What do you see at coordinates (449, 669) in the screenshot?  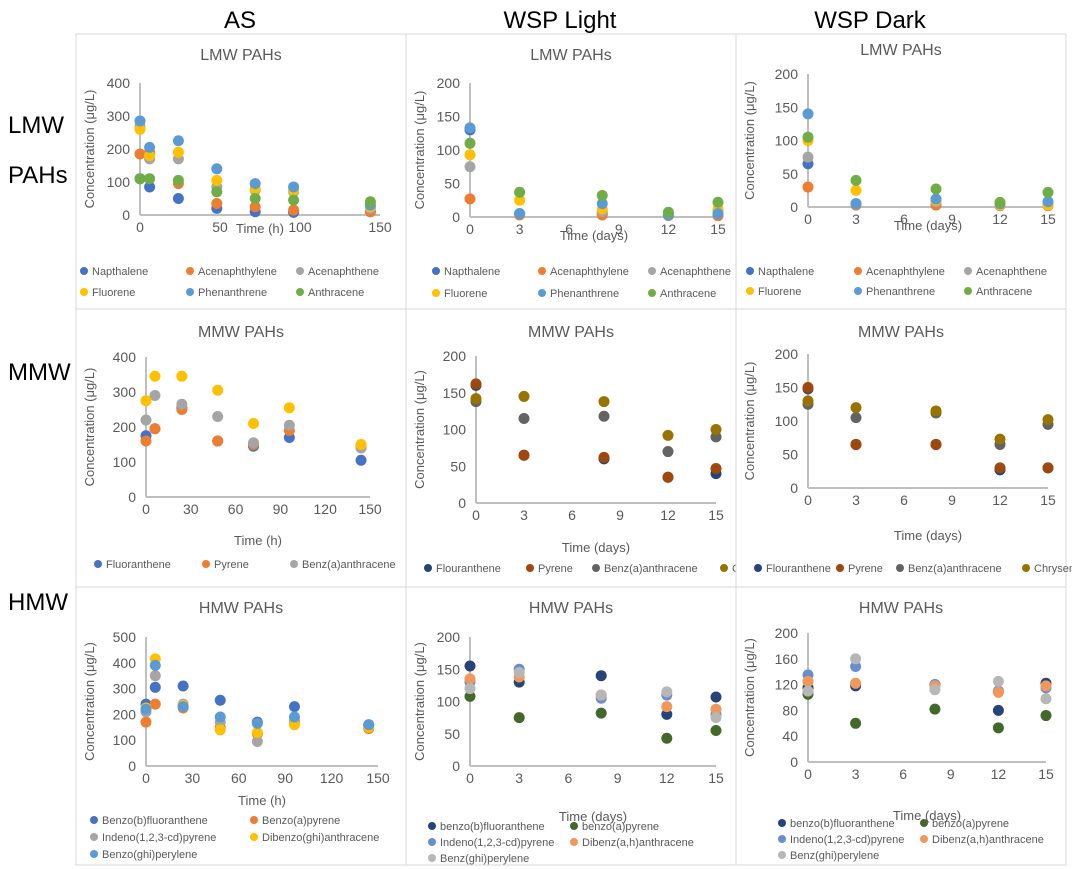 I see `y-tick-label: 150` at bounding box center [449, 669].